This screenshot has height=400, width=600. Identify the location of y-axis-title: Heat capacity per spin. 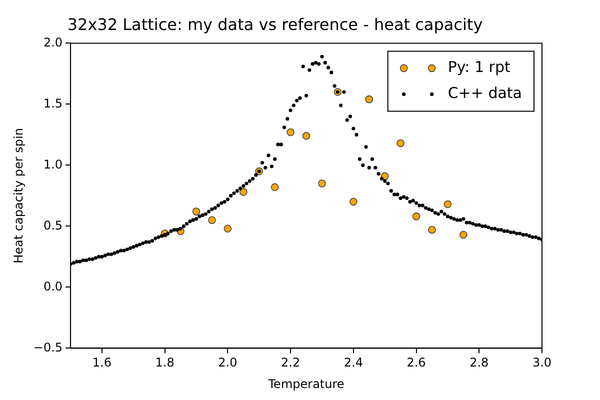
(18, 196).